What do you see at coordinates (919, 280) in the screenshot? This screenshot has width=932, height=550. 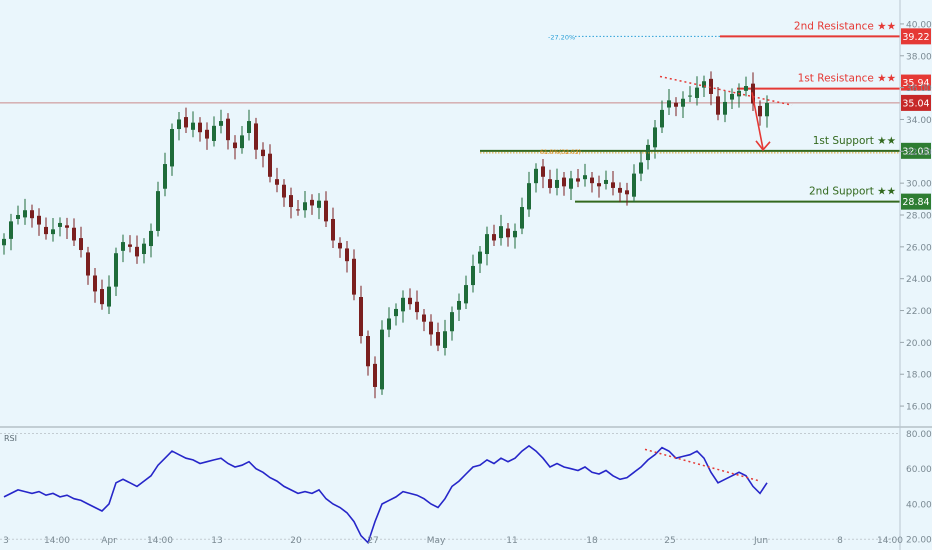 I see `price-tick-label: 24.00` at bounding box center [919, 280].